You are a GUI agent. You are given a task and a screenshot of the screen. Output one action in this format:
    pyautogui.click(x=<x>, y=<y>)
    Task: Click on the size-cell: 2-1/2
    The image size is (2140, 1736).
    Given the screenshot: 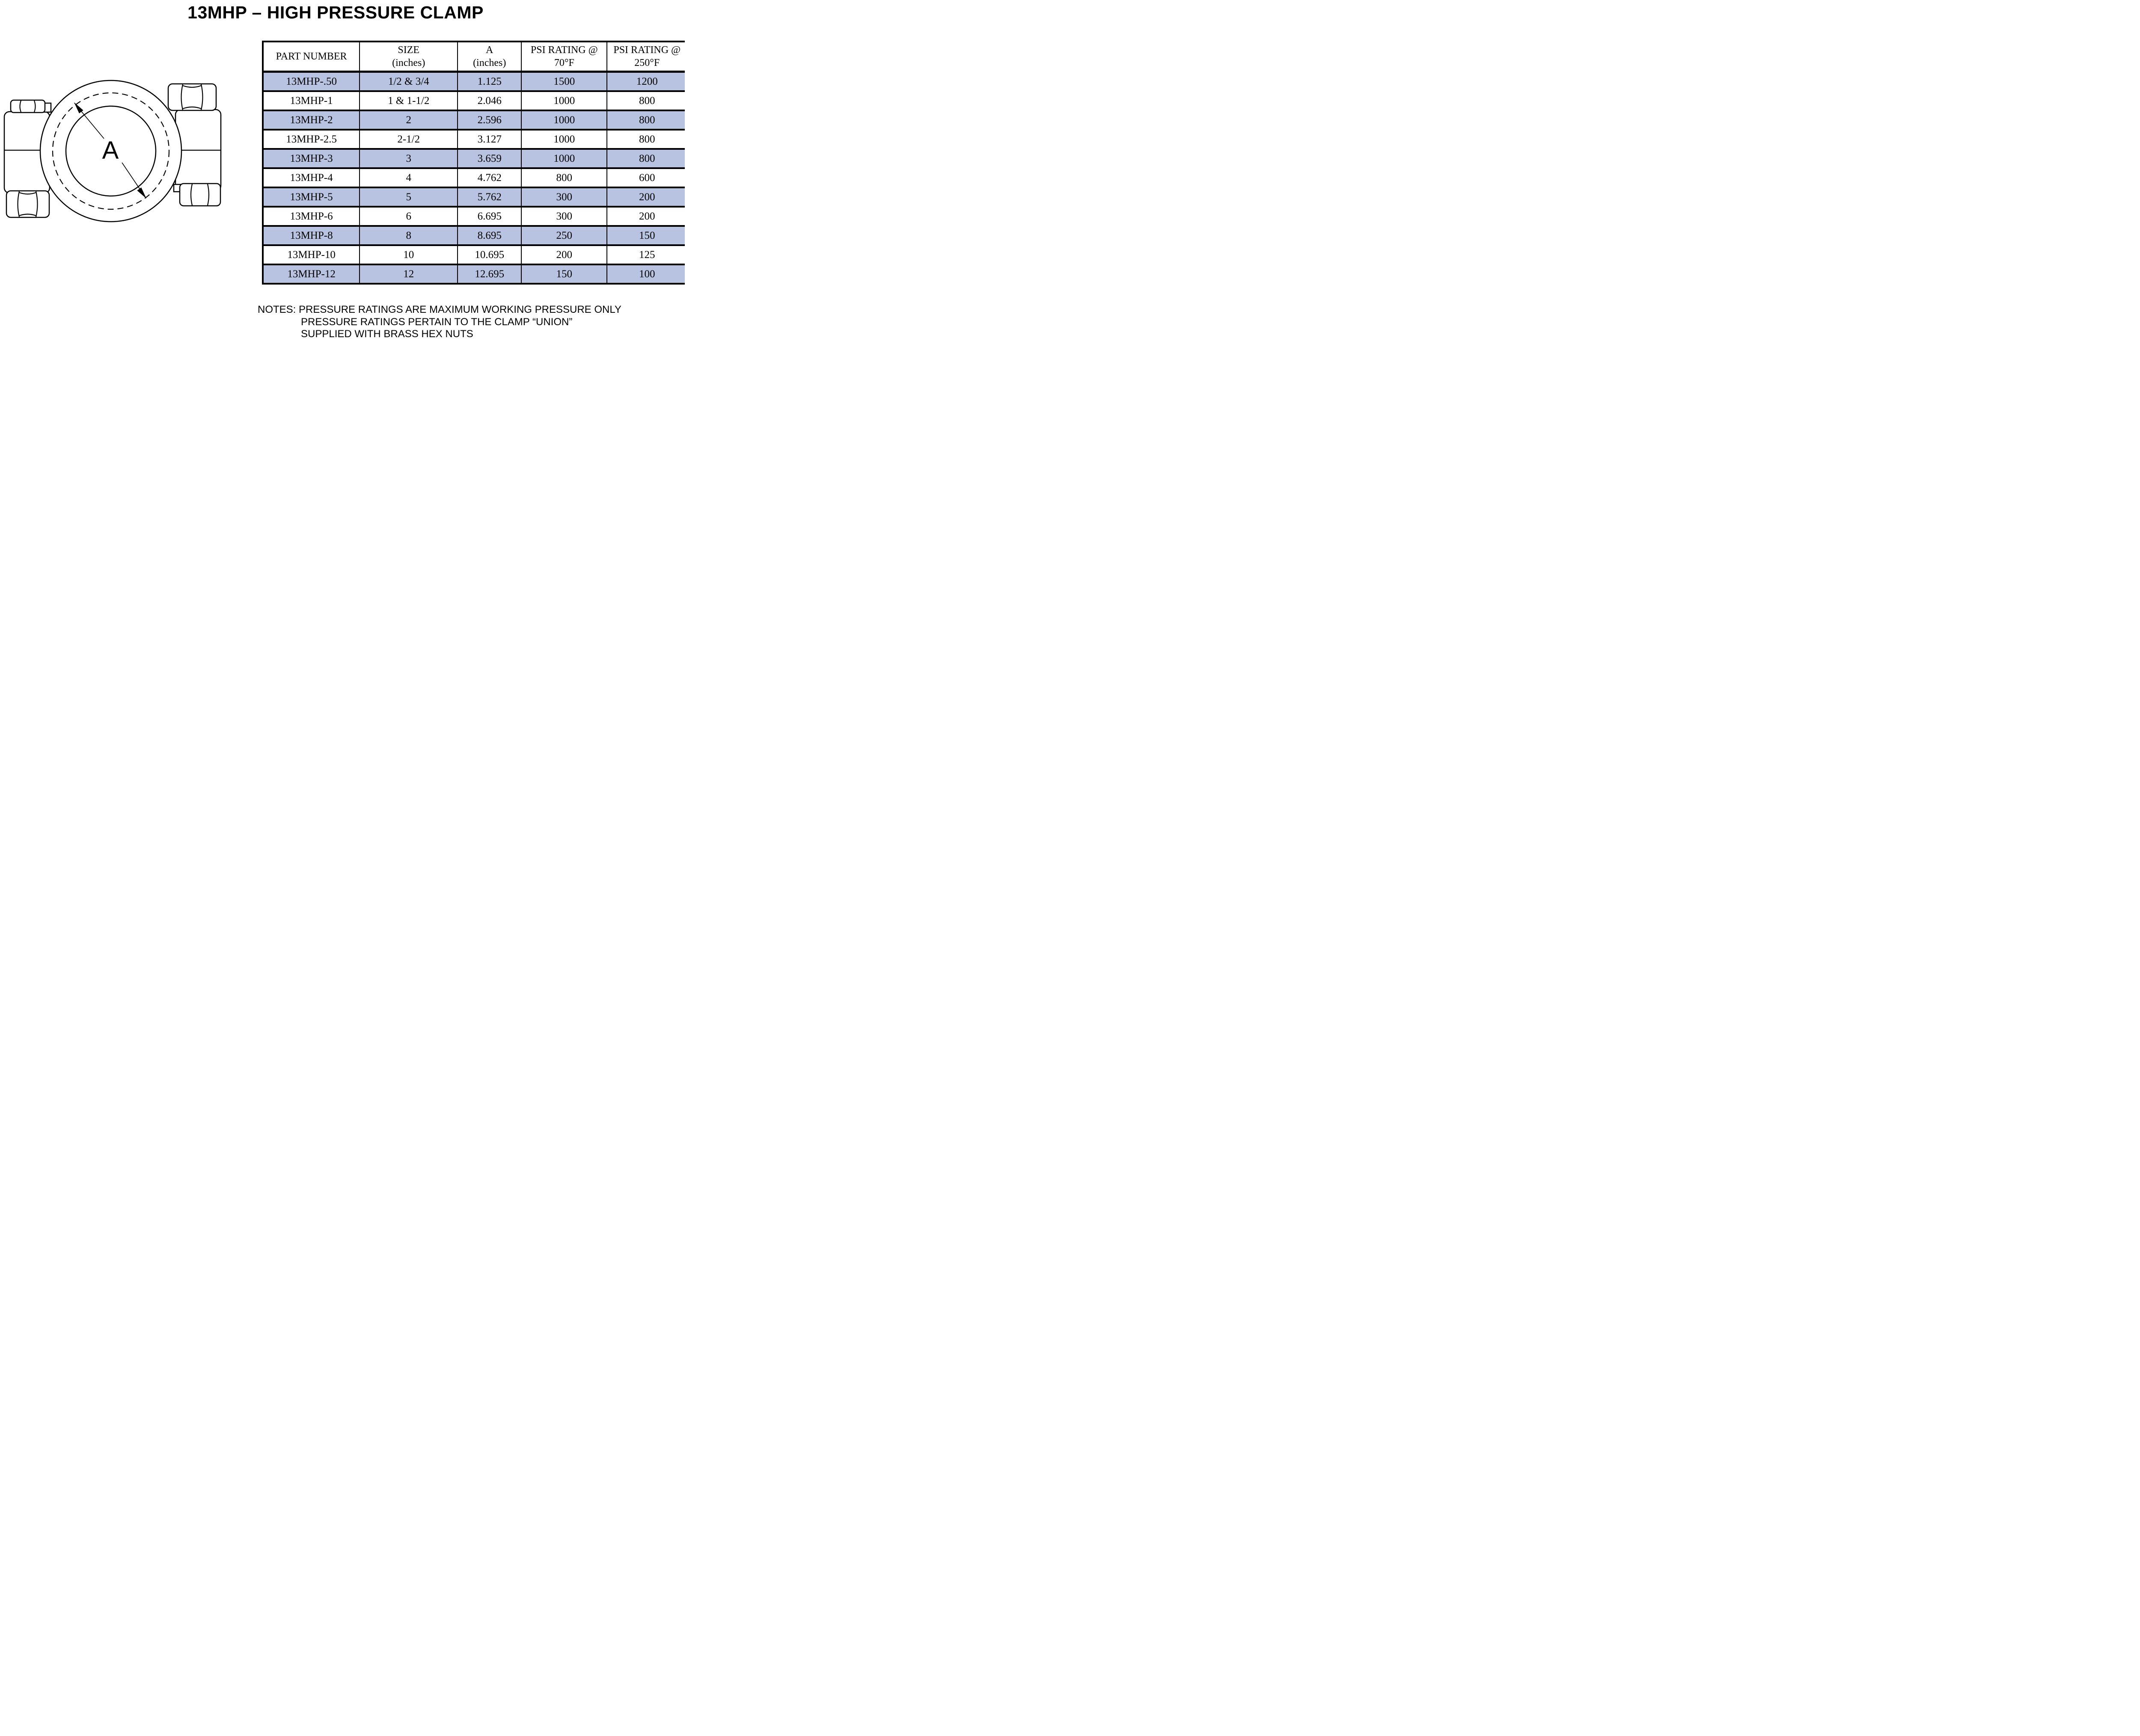 What is the action you would take?
    pyautogui.click(x=408, y=140)
    